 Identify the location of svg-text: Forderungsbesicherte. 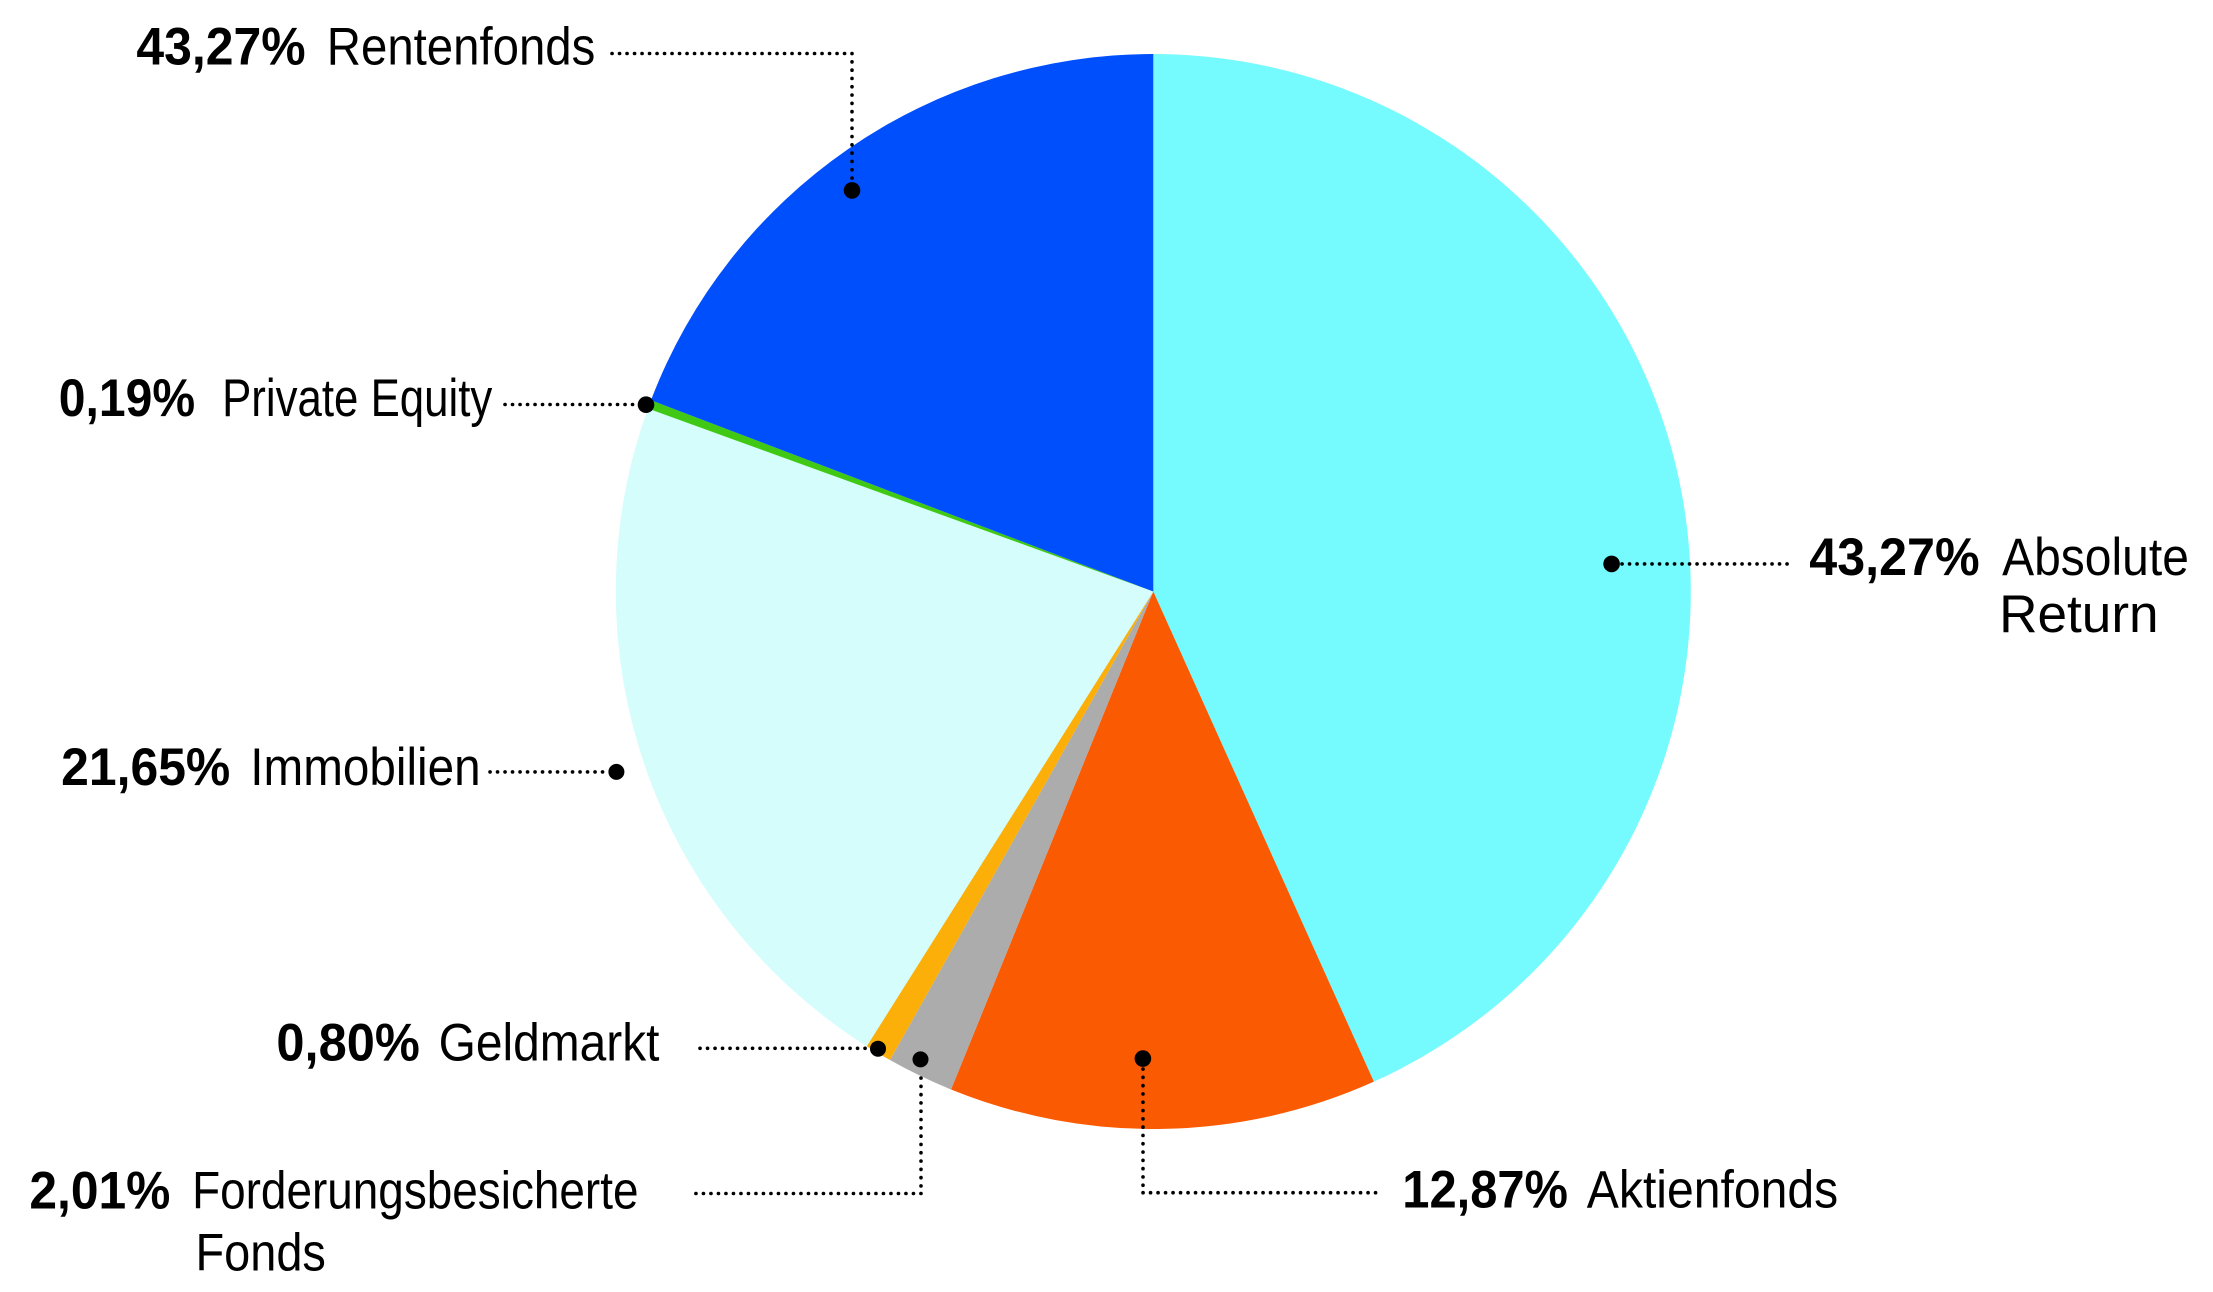
(415, 1191).